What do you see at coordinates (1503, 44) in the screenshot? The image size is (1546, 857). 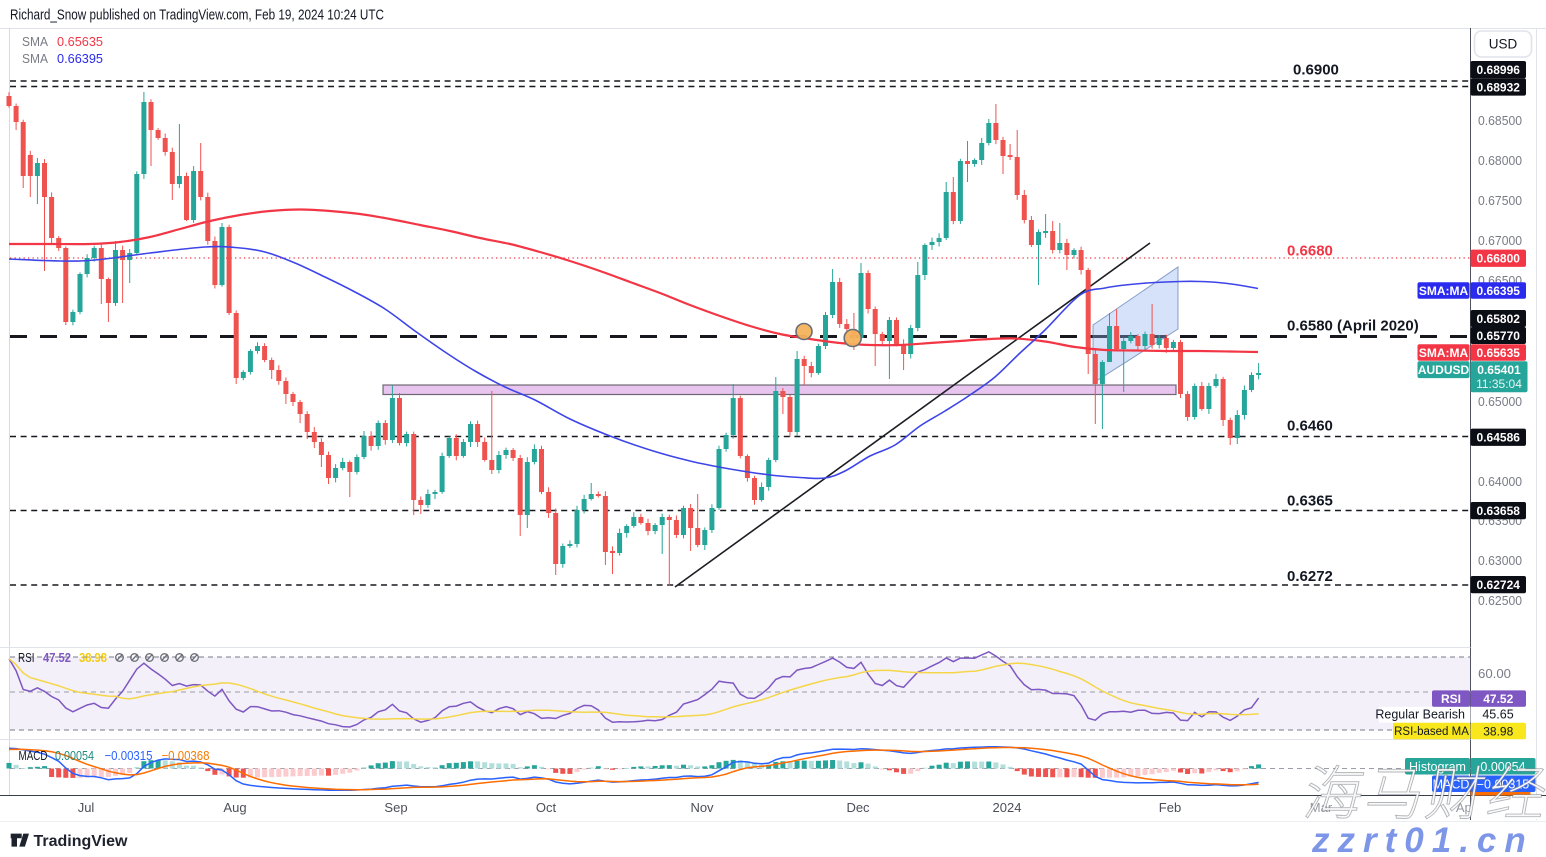 I see `svg-text: USD` at bounding box center [1503, 44].